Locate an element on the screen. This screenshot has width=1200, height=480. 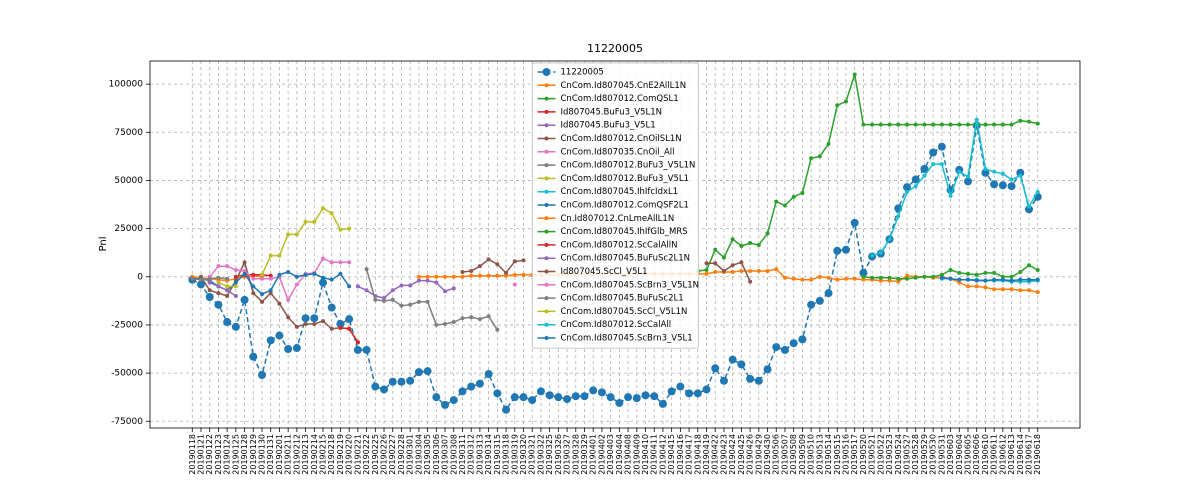
x-tick-label: 20190313 is located at coordinates (479, 454).